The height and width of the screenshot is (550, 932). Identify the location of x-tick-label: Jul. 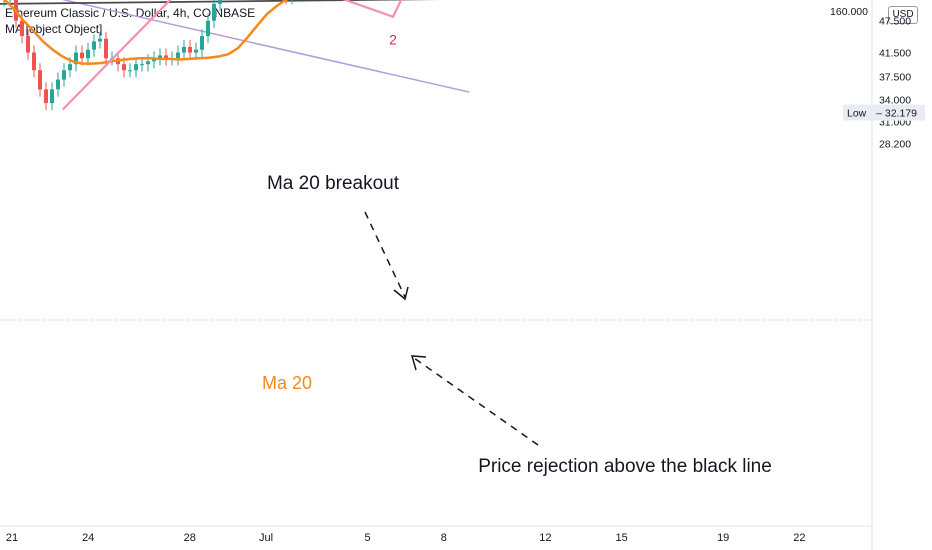
(266, 538).